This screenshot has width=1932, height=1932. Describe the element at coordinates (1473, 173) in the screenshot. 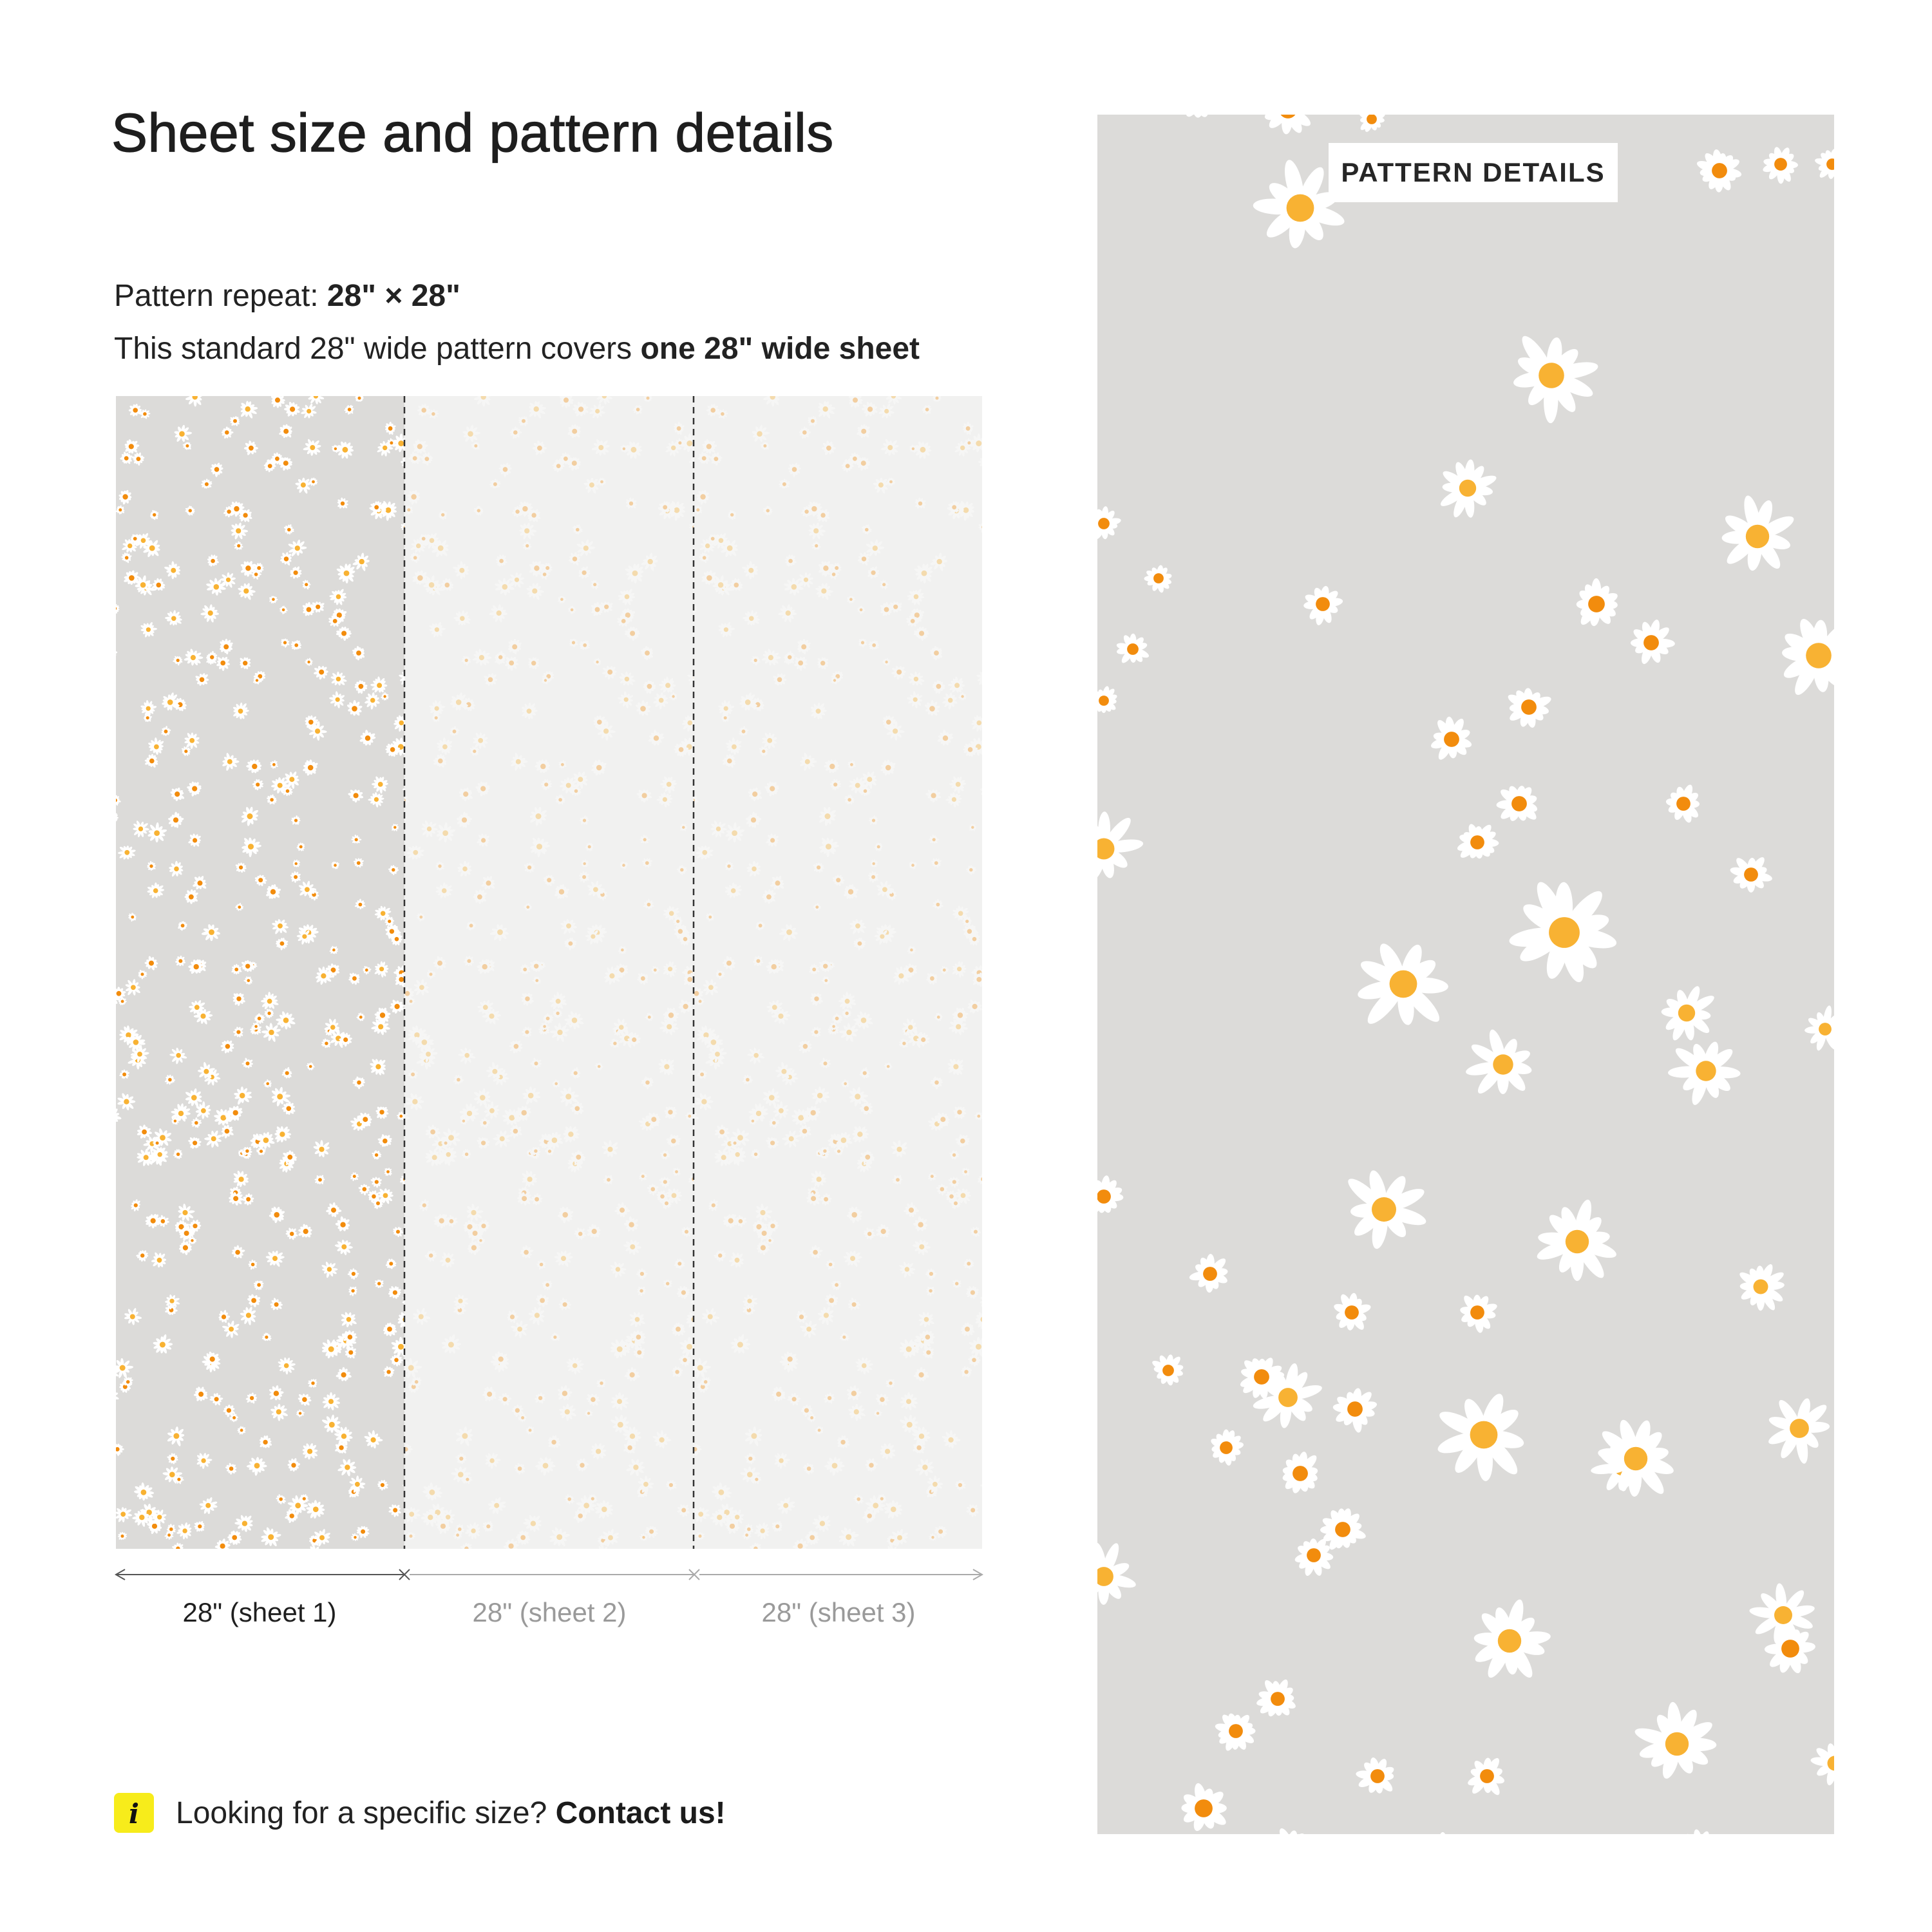

I see `pattern-details-badge: PATTERN DETAILS` at that location.